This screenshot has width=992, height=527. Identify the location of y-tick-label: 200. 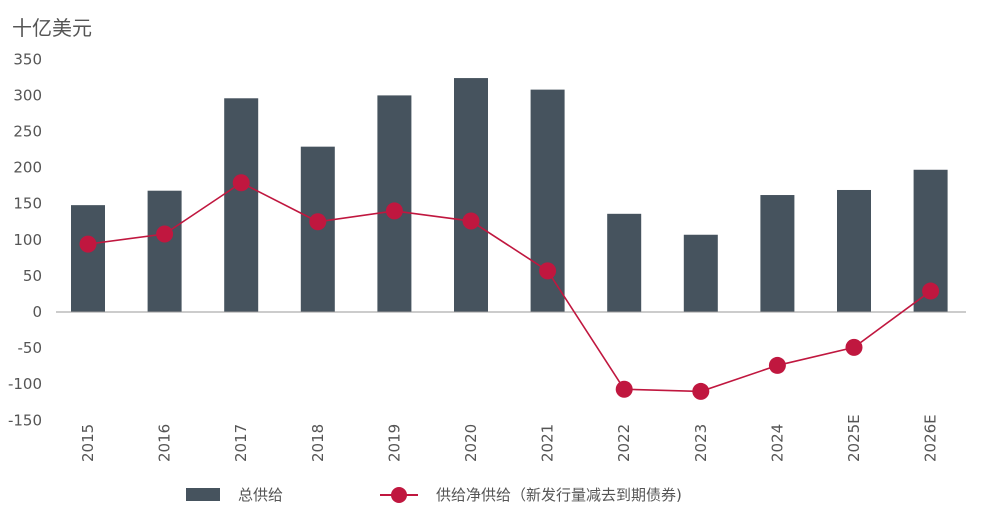
(27, 168).